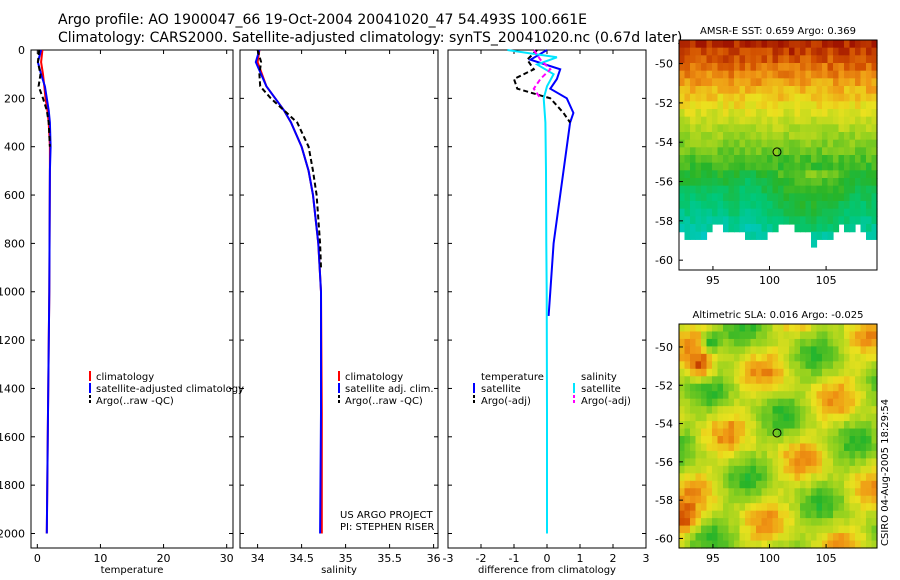  Describe the element at coordinates (374, 377) in the screenshot. I see `salinity-profile-legend-label: climatology` at that location.